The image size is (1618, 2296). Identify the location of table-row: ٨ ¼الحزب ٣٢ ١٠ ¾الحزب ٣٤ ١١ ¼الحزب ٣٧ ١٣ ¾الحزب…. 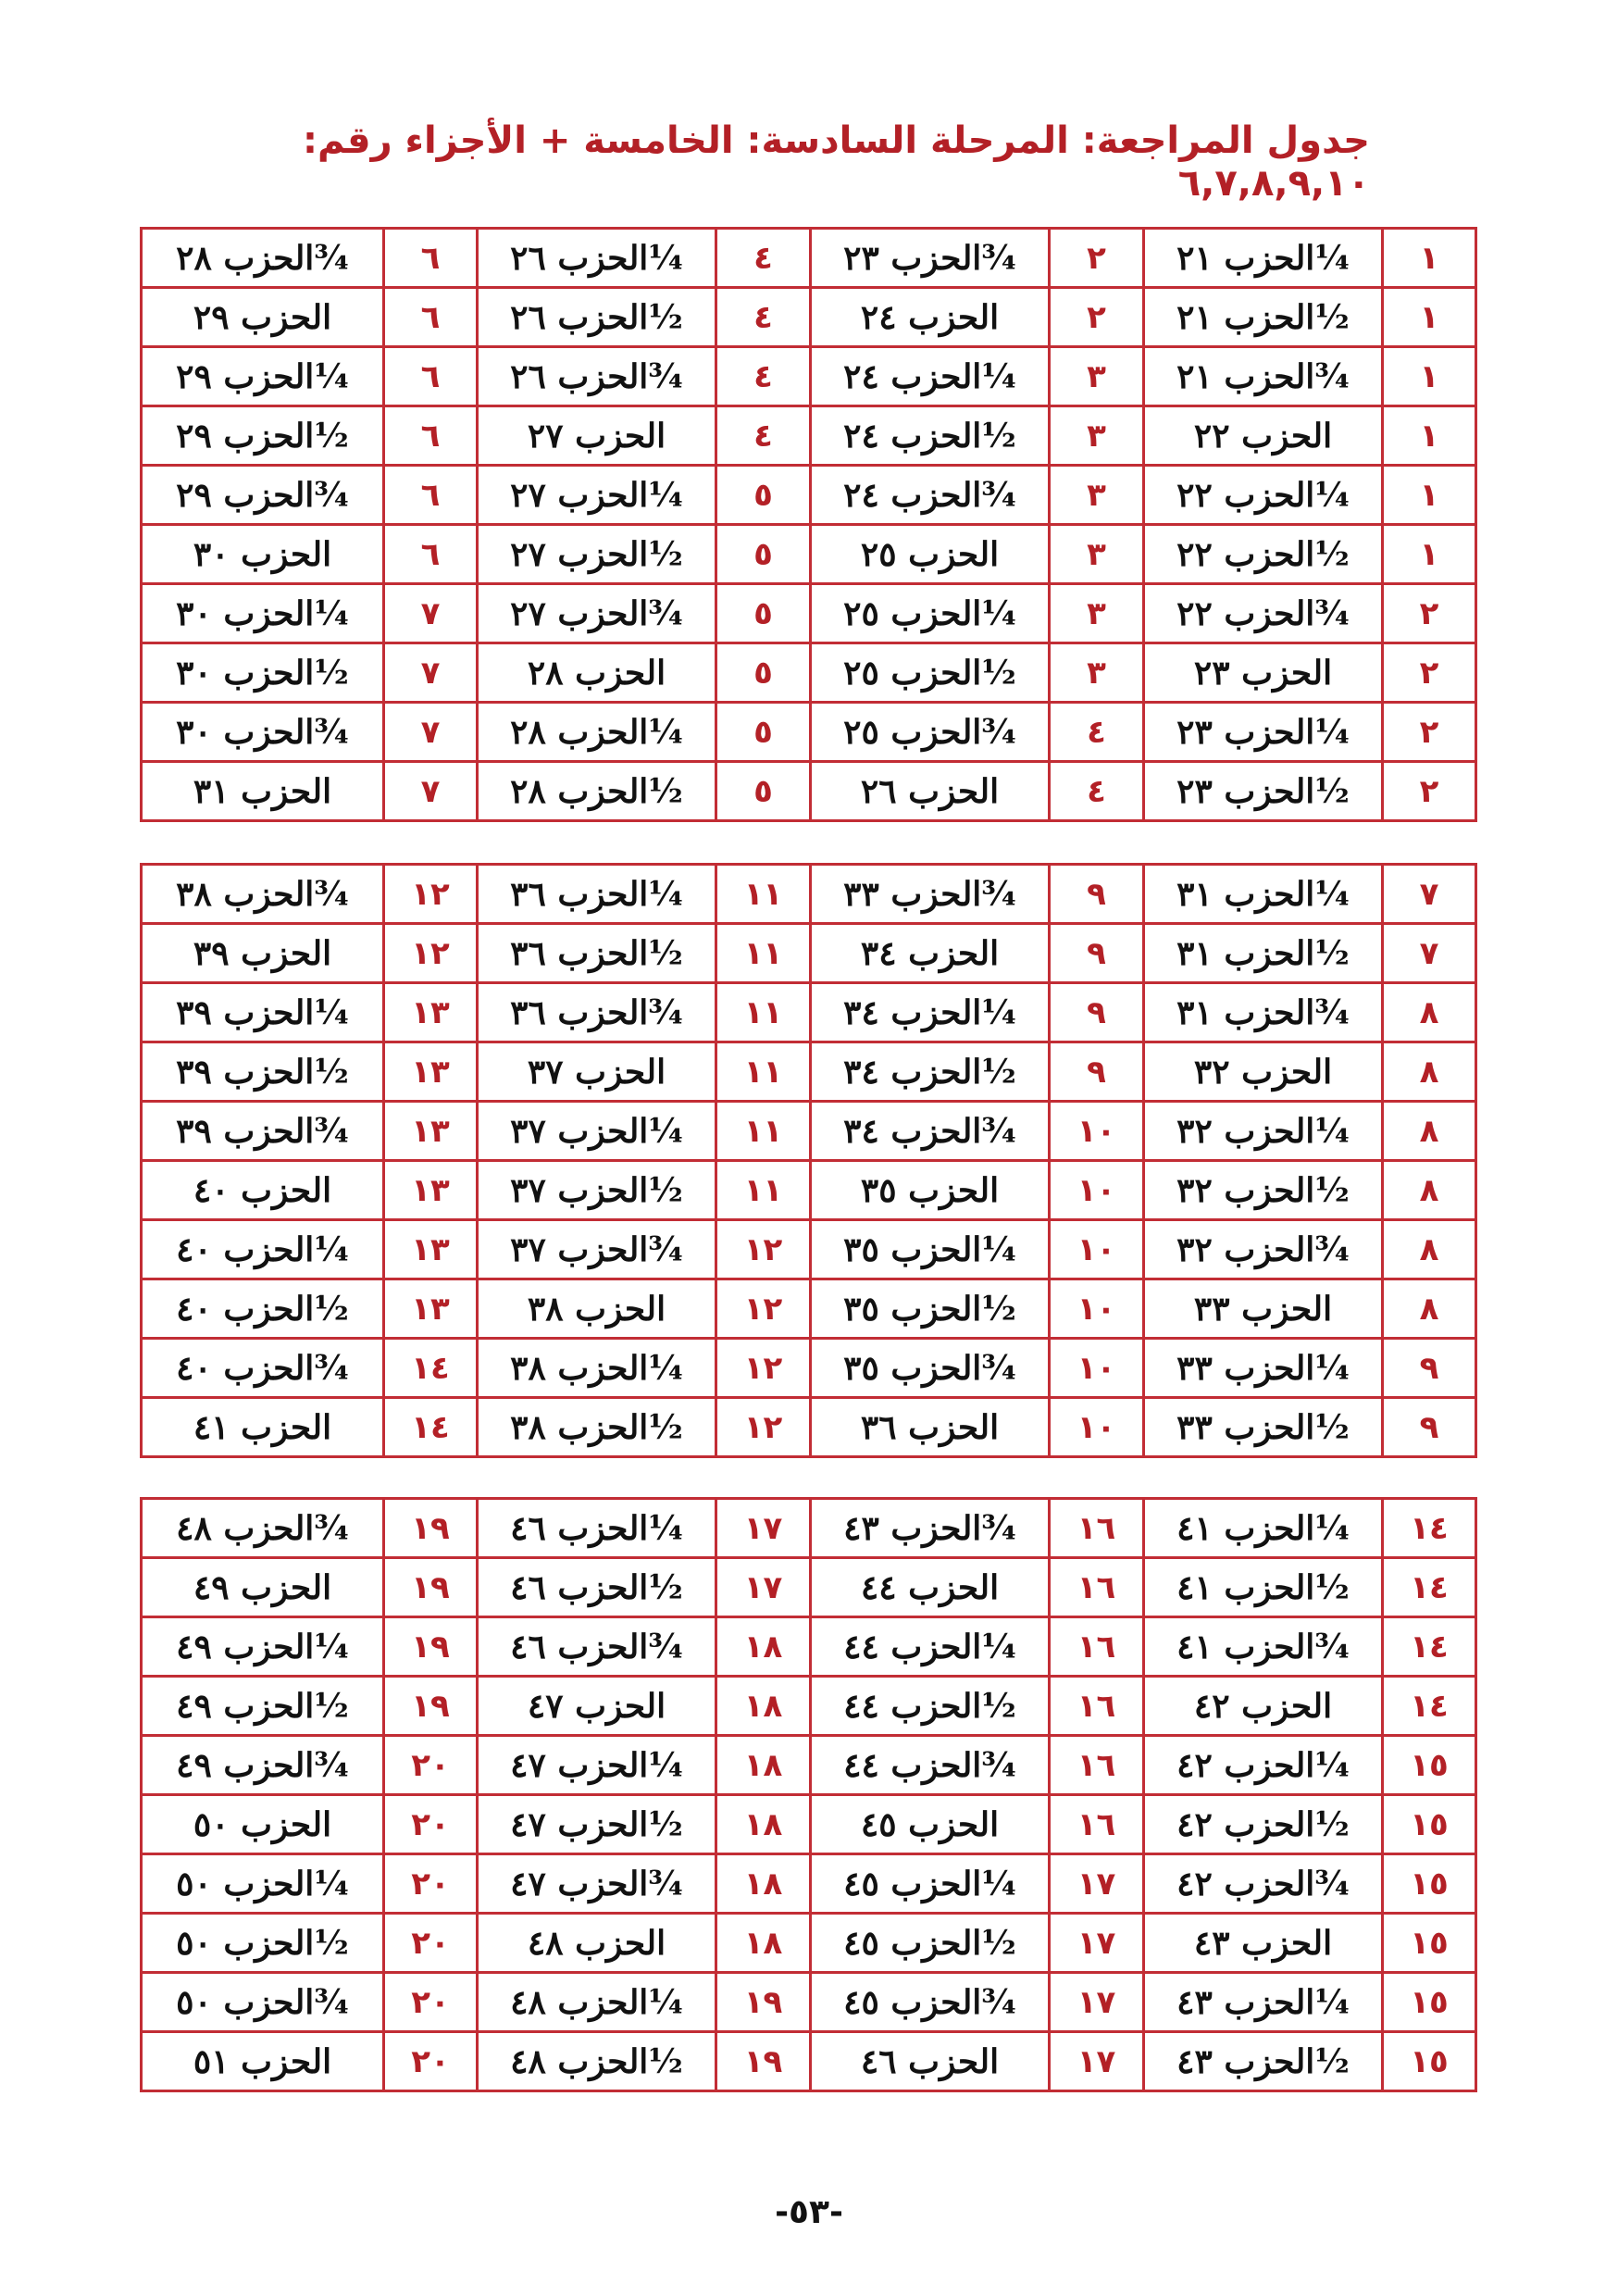
(808, 1131).